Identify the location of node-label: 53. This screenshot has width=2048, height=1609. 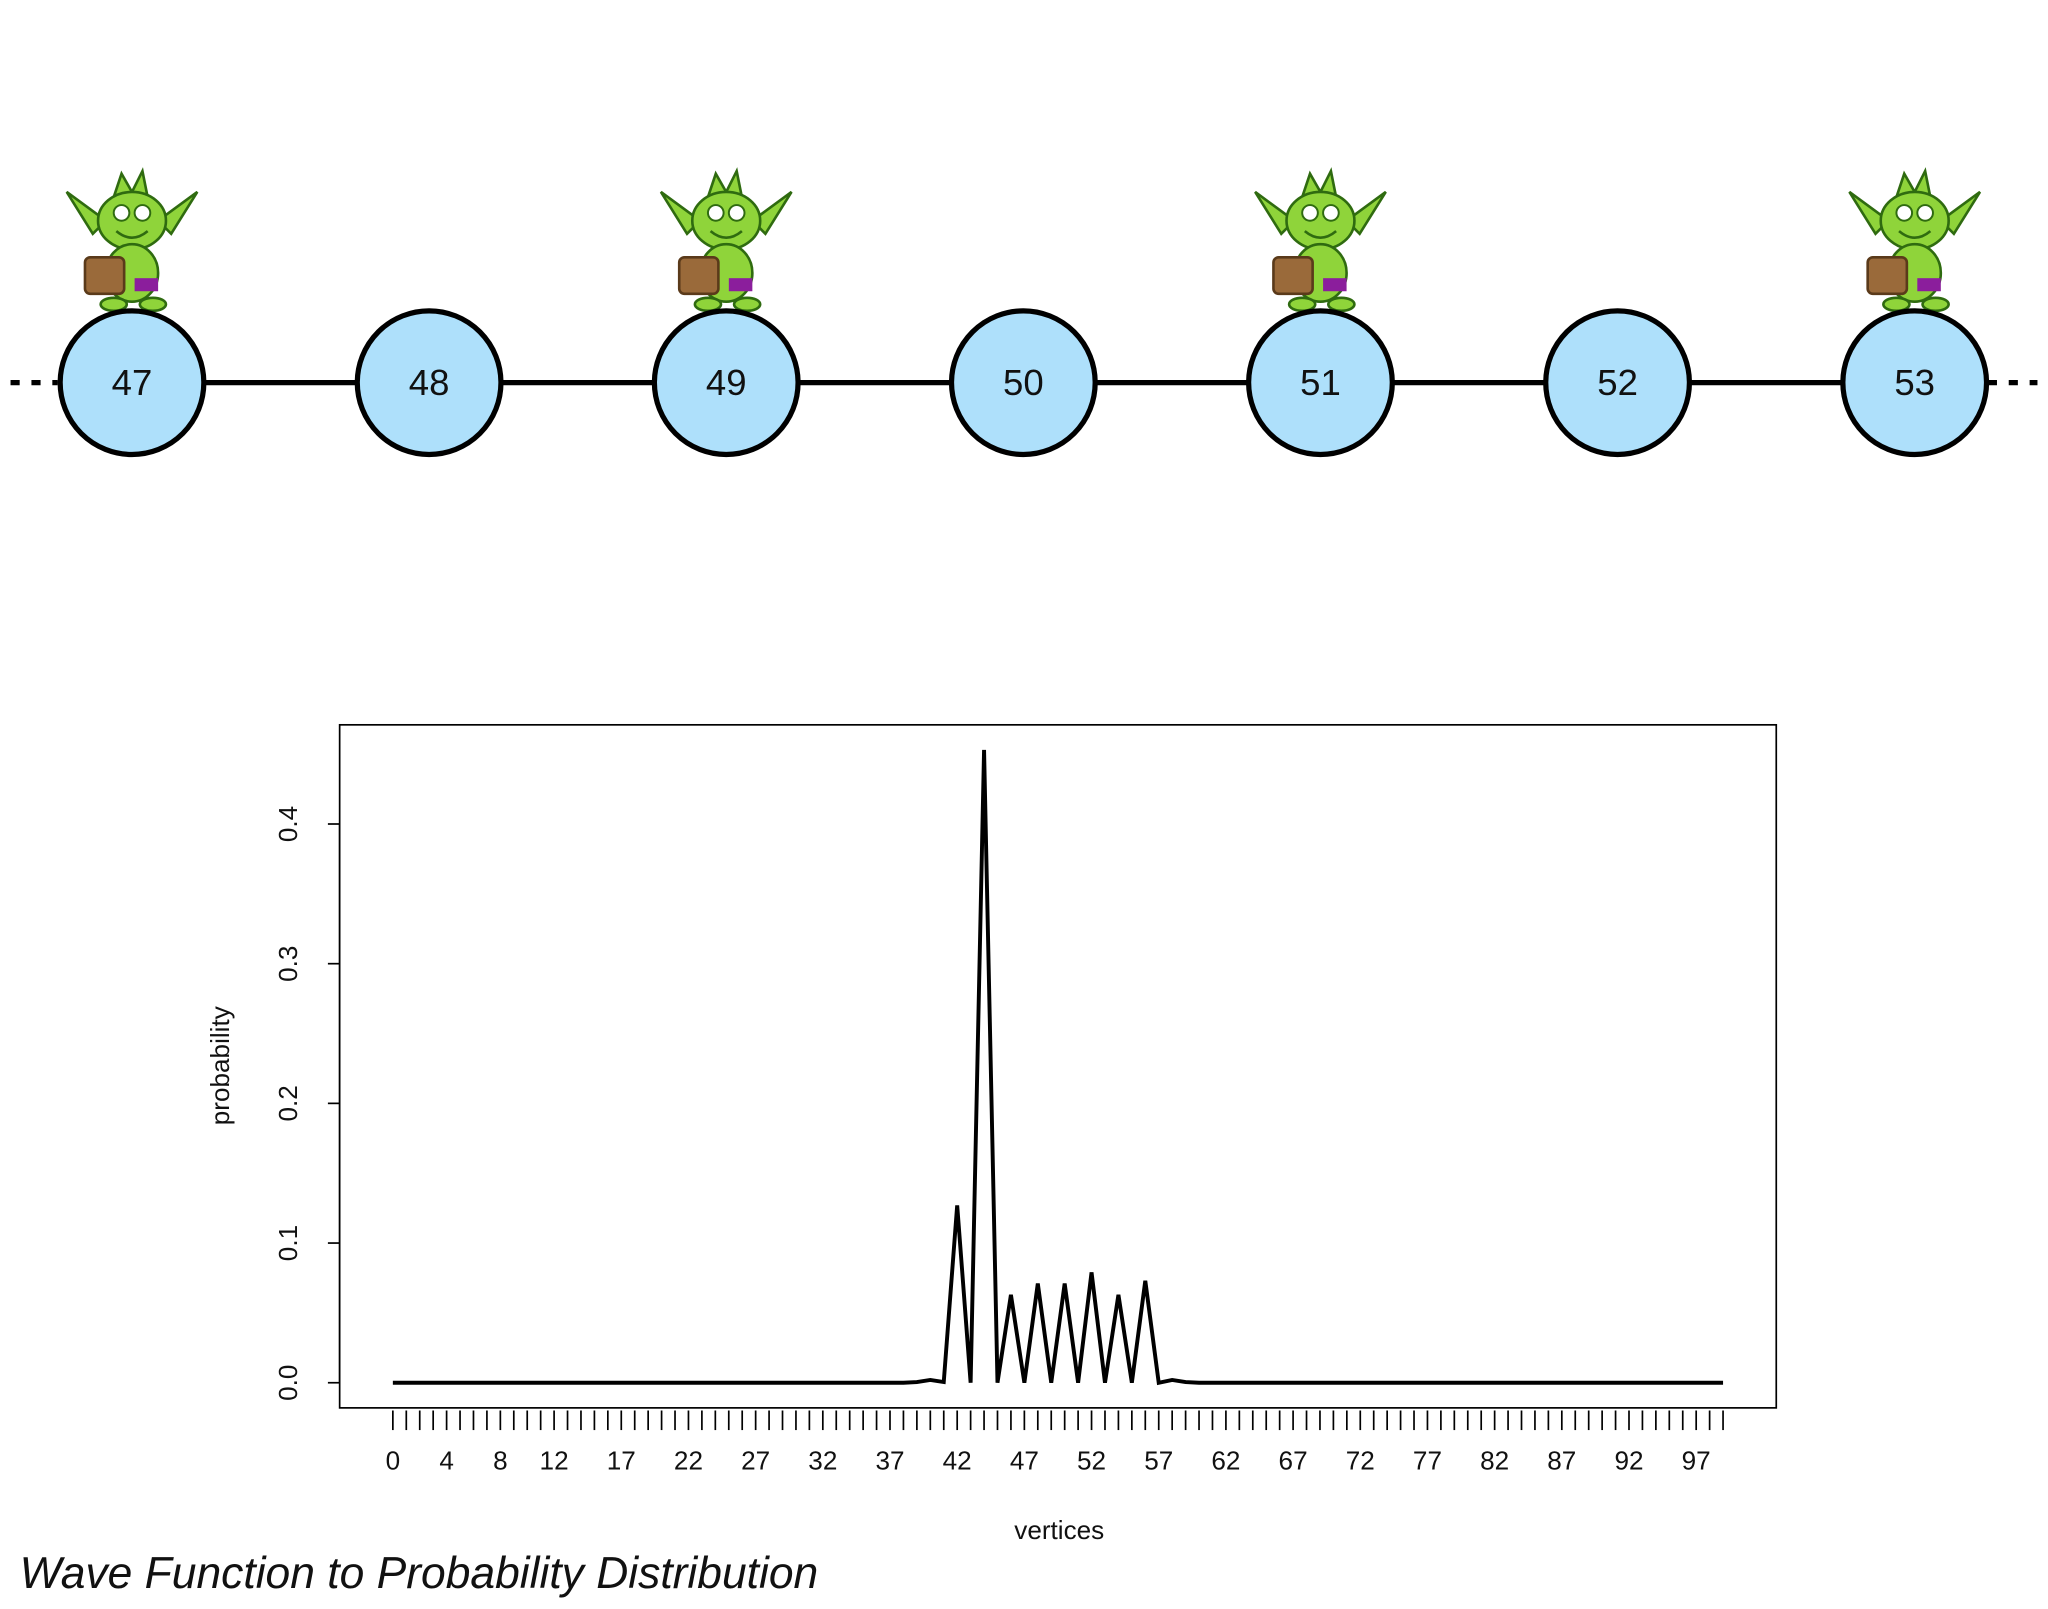
(1914, 382).